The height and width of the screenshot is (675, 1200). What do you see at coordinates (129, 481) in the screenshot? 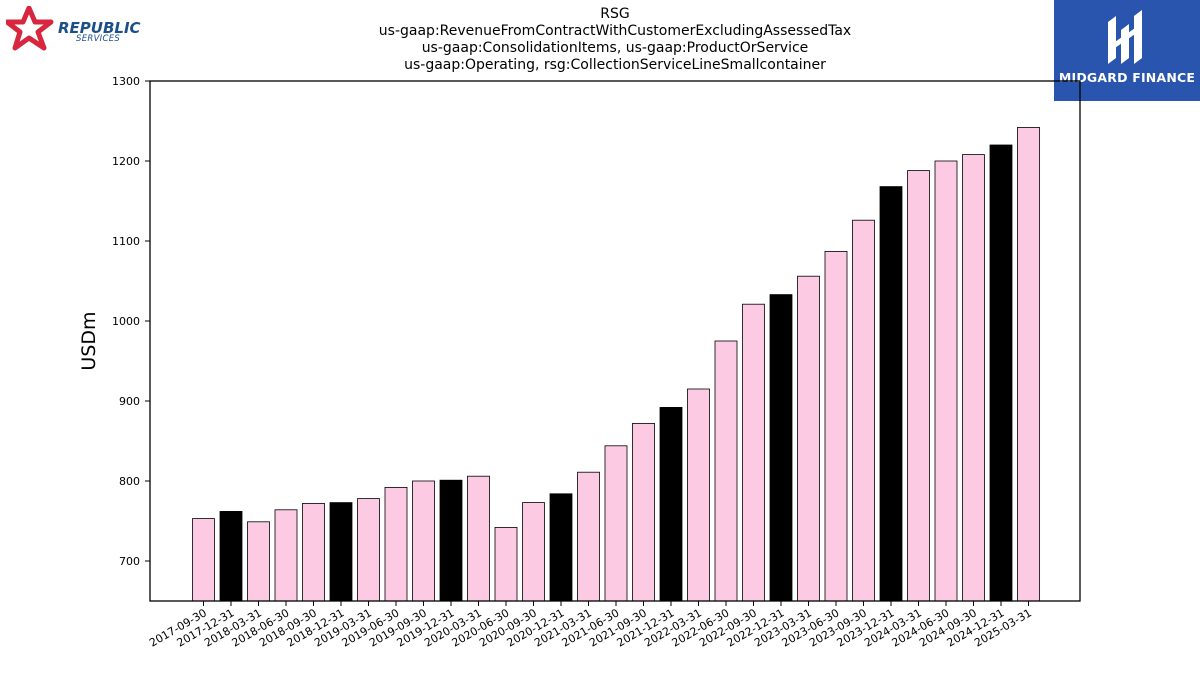
I see `y-tick-label: 800` at bounding box center [129, 481].